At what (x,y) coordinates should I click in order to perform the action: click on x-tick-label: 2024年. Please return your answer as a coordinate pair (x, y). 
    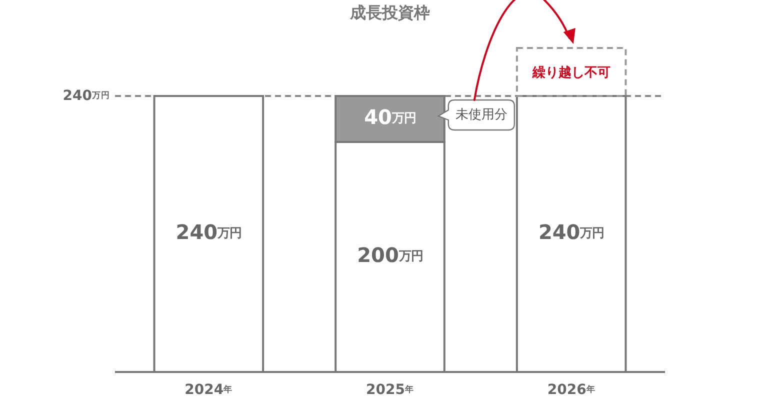
    Looking at the image, I should click on (208, 390).